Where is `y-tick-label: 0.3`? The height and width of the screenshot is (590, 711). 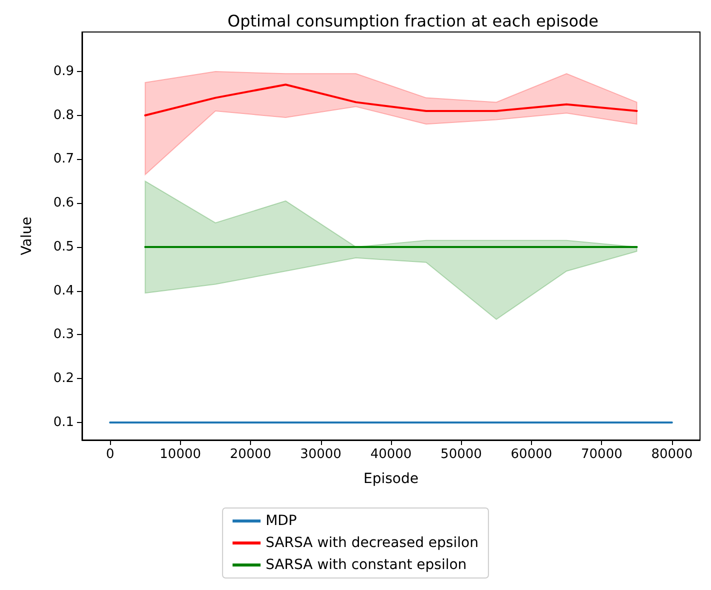
y-tick-label: 0.3 is located at coordinates (63, 334).